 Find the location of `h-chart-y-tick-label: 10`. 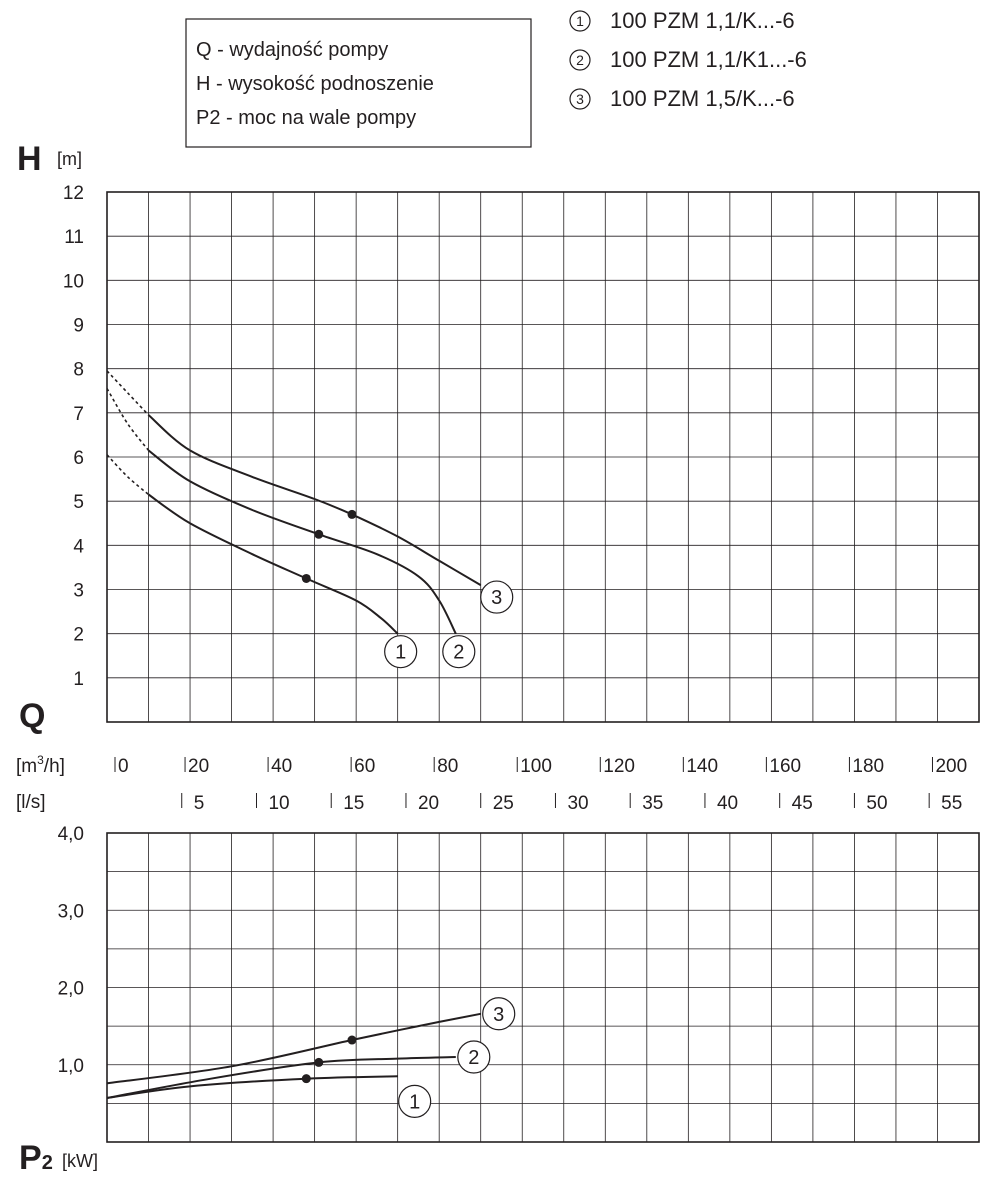

h-chart-y-tick-label: 10 is located at coordinates (73, 281).